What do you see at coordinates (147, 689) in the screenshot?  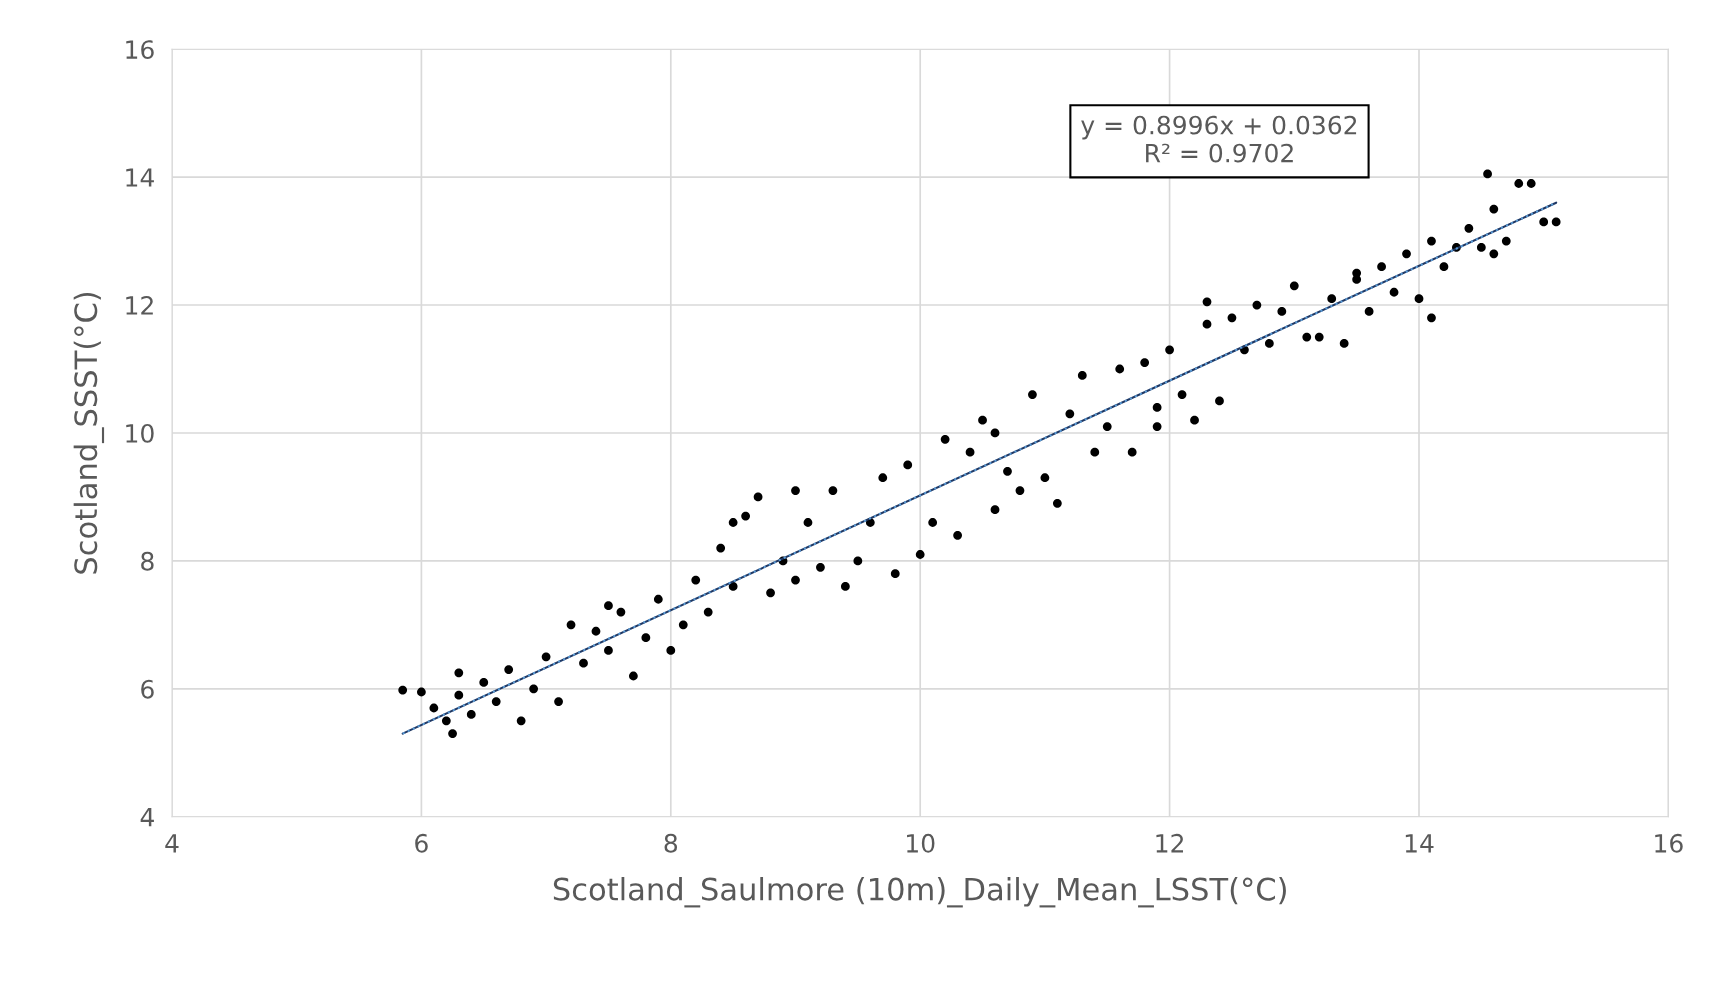 I see `y-tick-label: 6` at bounding box center [147, 689].